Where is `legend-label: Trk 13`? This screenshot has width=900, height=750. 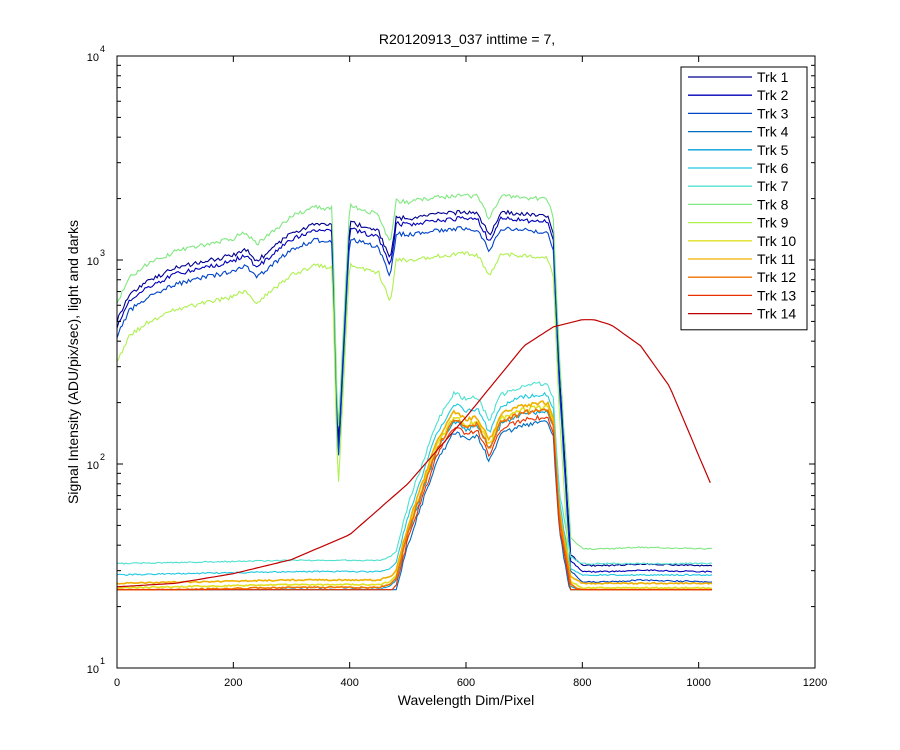
legend-label: Trk 13 is located at coordinates (776, 295).